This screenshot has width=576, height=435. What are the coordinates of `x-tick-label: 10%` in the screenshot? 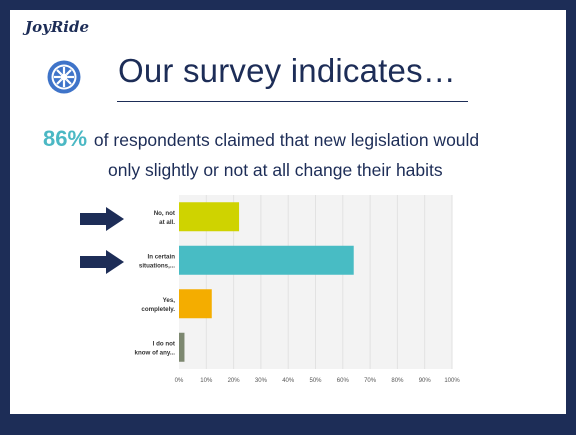 It's located at (206, 381).